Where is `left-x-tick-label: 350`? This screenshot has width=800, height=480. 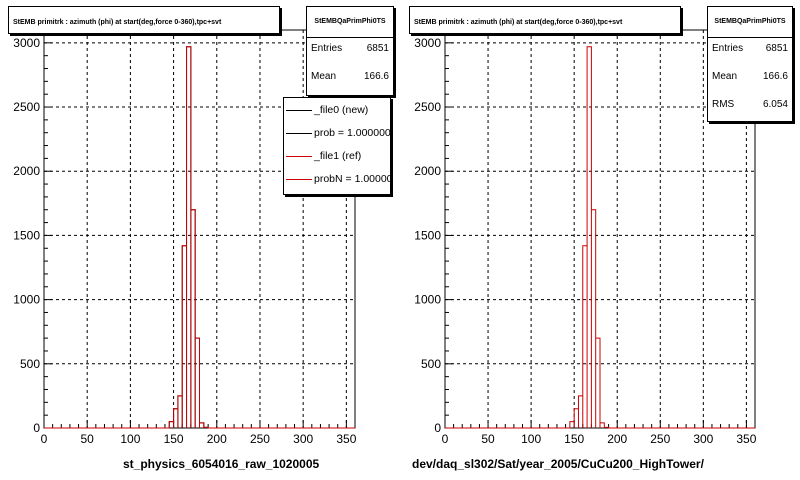
left-x-tick-label: 350 is located at coordinates (346, 439).